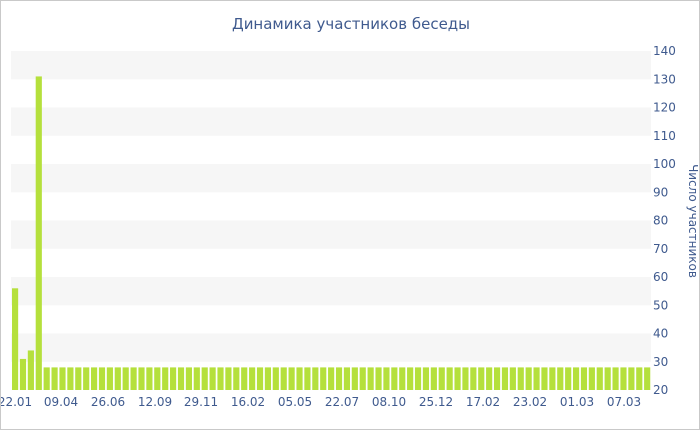 The width and height of the screenshot is (700, 431). Describe the element at coordinates (342, 402) in the screenshot. I see `x-tick-label: 22.07` at that location.